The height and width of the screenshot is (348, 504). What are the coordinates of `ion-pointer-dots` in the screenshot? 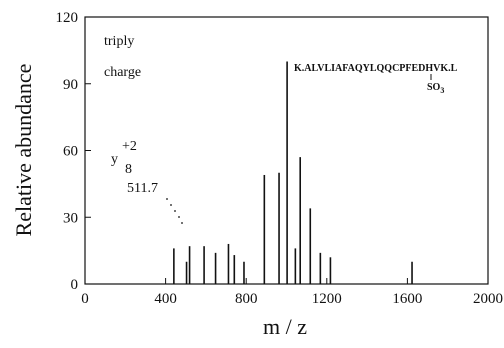 It's located at (174, 211).